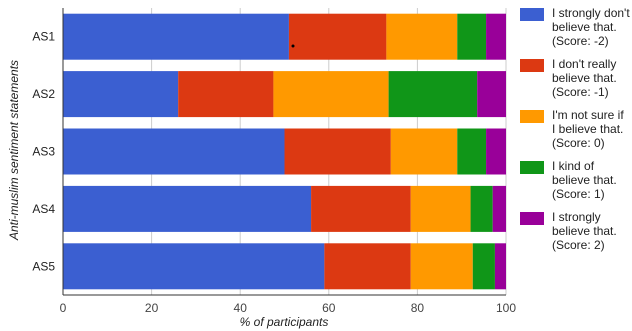  Describe the element at coordinates (14, 150) in the screenshot. I see `y-axis-label: Anti-muslim sentiment statements` at that location.